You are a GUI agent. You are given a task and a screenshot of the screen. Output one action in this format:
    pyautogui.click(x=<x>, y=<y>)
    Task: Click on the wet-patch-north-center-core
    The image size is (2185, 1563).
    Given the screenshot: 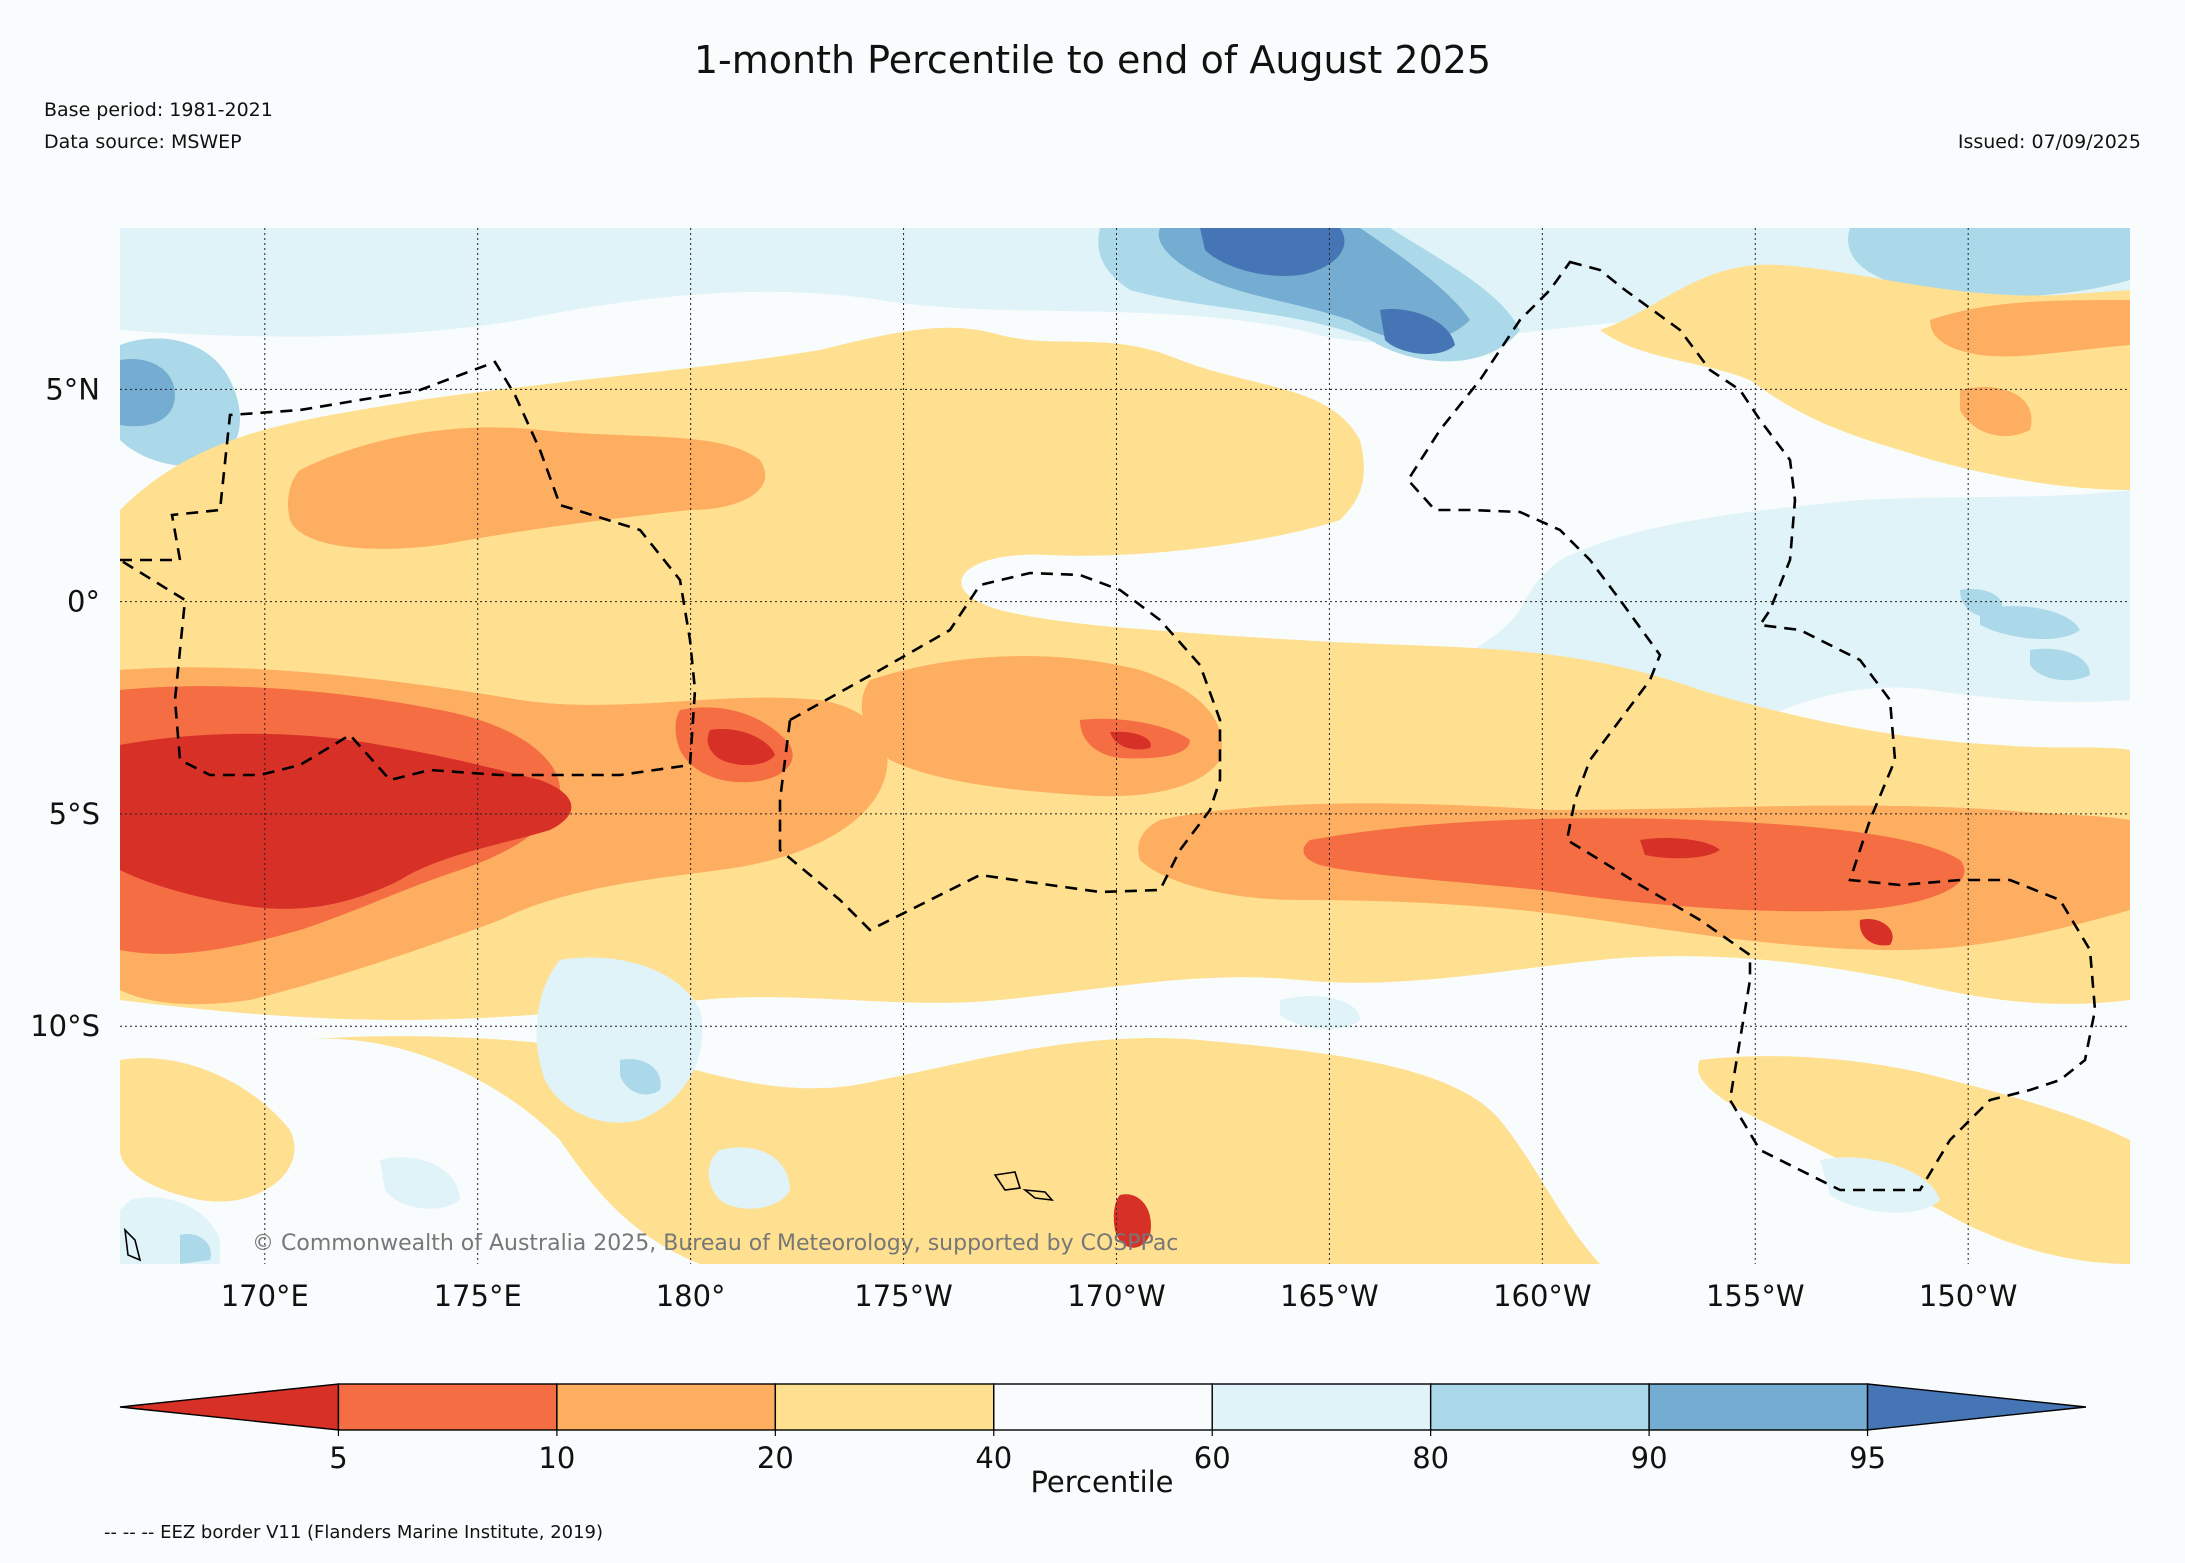 What is the action you would take?
    pyautogui.click(x=1327, y=291)
    